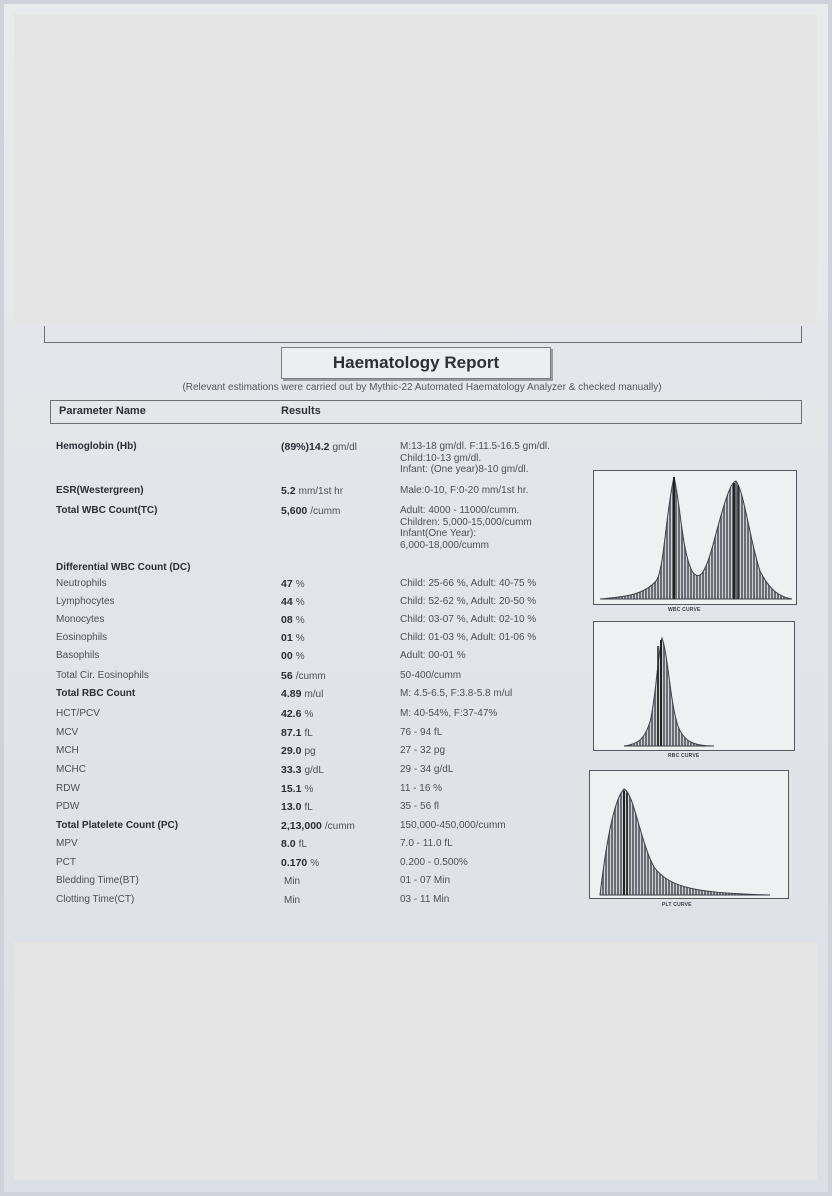  Describe the element at coordinates (287, 584) in the screenshot. I see `result-number: 47` at that location.